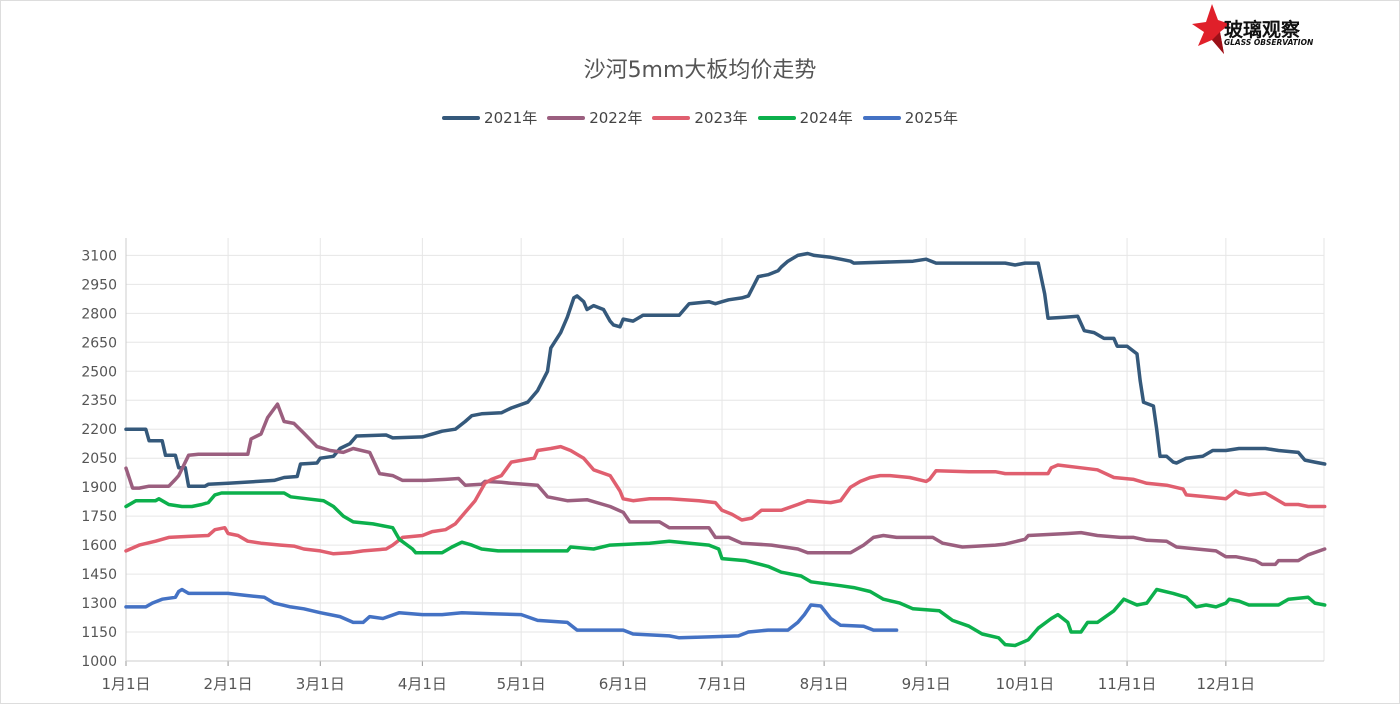 The height and width of the screenshot is (704, 1400). I want to click on legend-item: 2023年, so click(700, 117).